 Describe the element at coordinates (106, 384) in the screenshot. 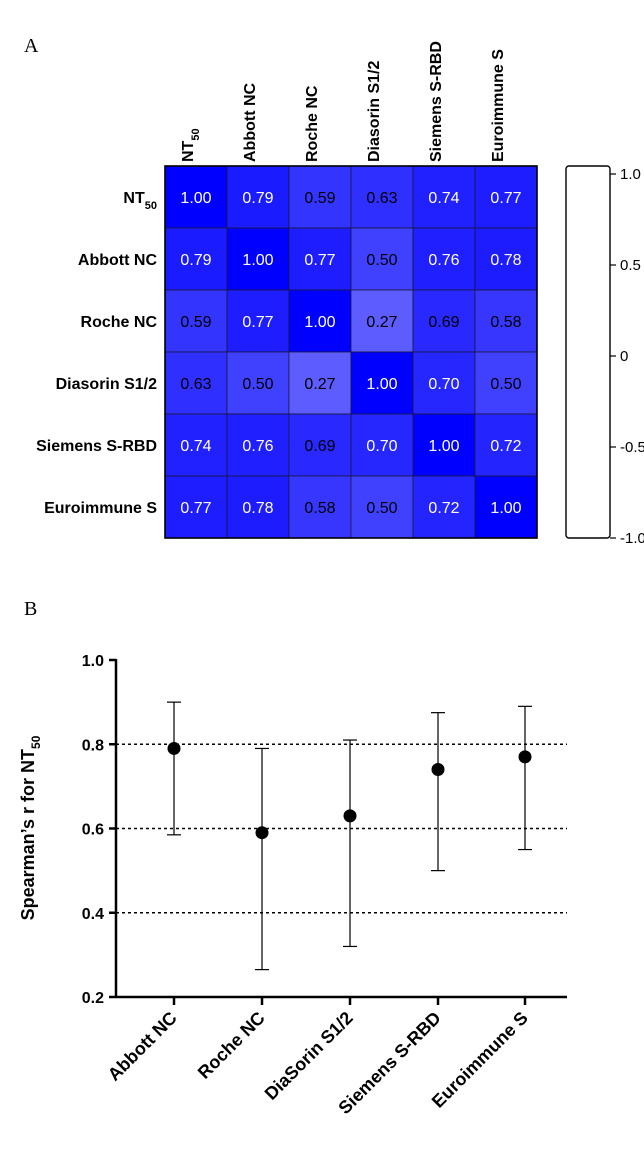

I see `heatmap-row-label: Diasorin S1/2` at that location.